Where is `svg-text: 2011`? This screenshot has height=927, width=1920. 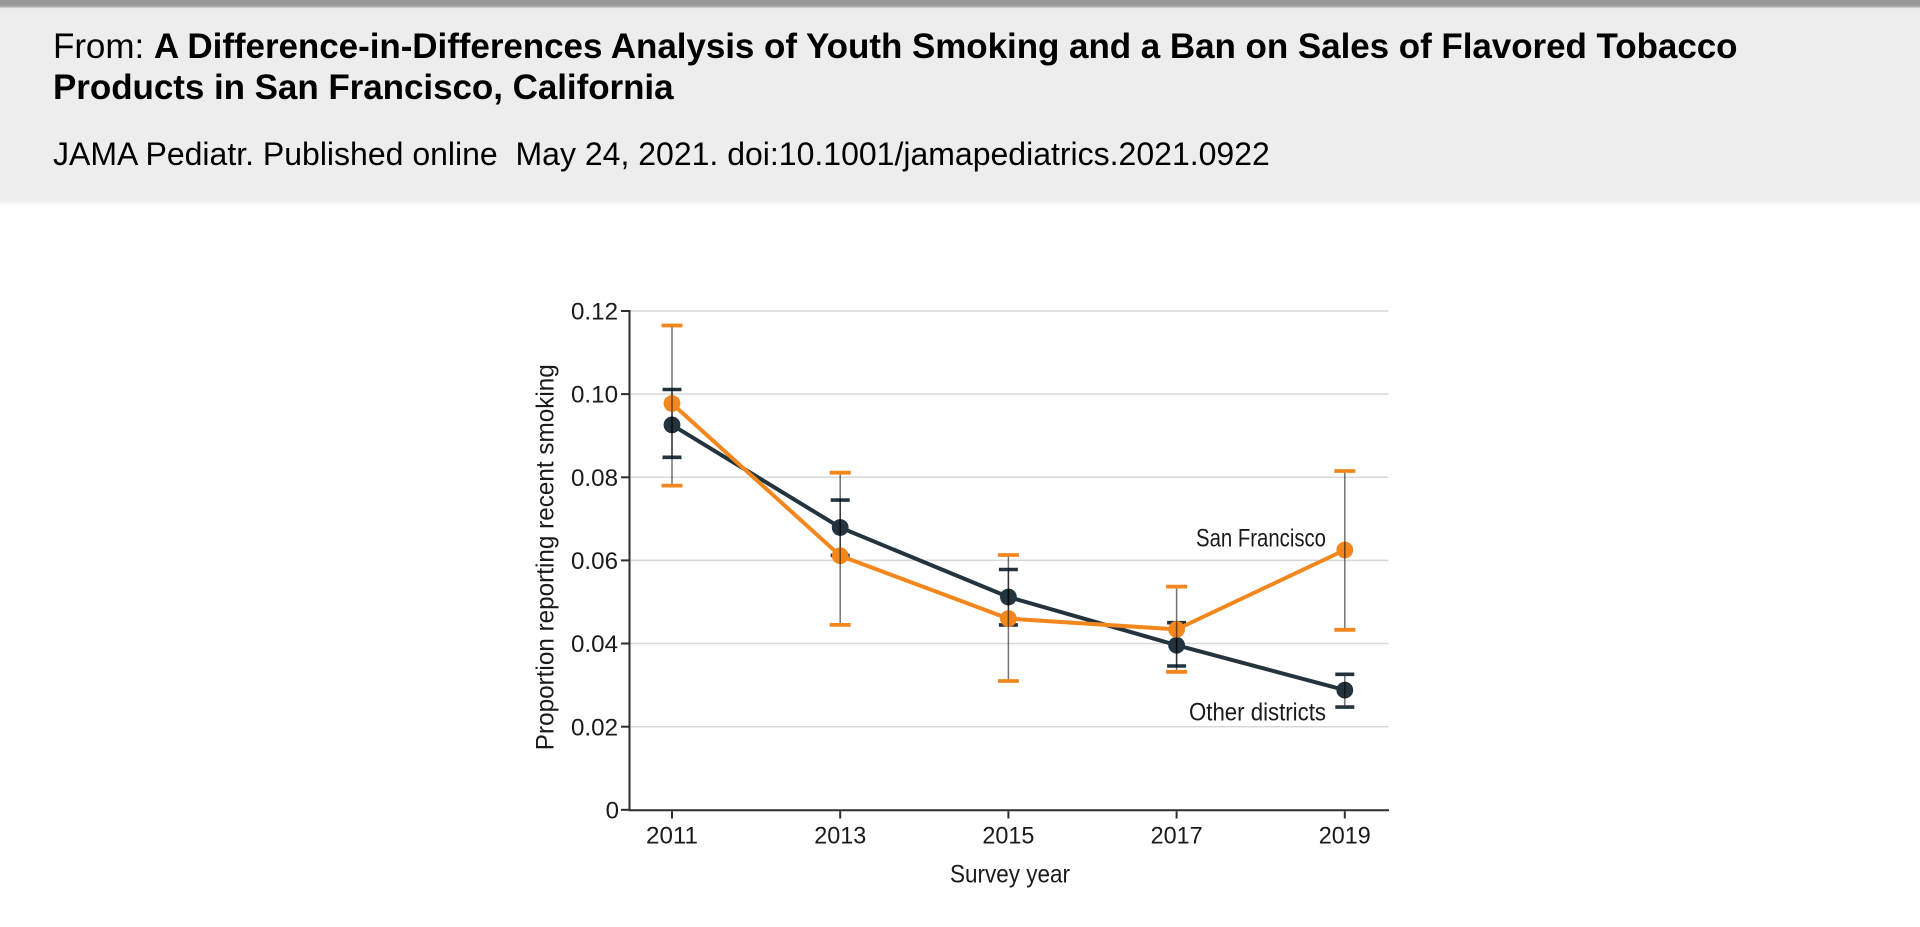
svg-text: 2011 is located at coordinates (672, 836).